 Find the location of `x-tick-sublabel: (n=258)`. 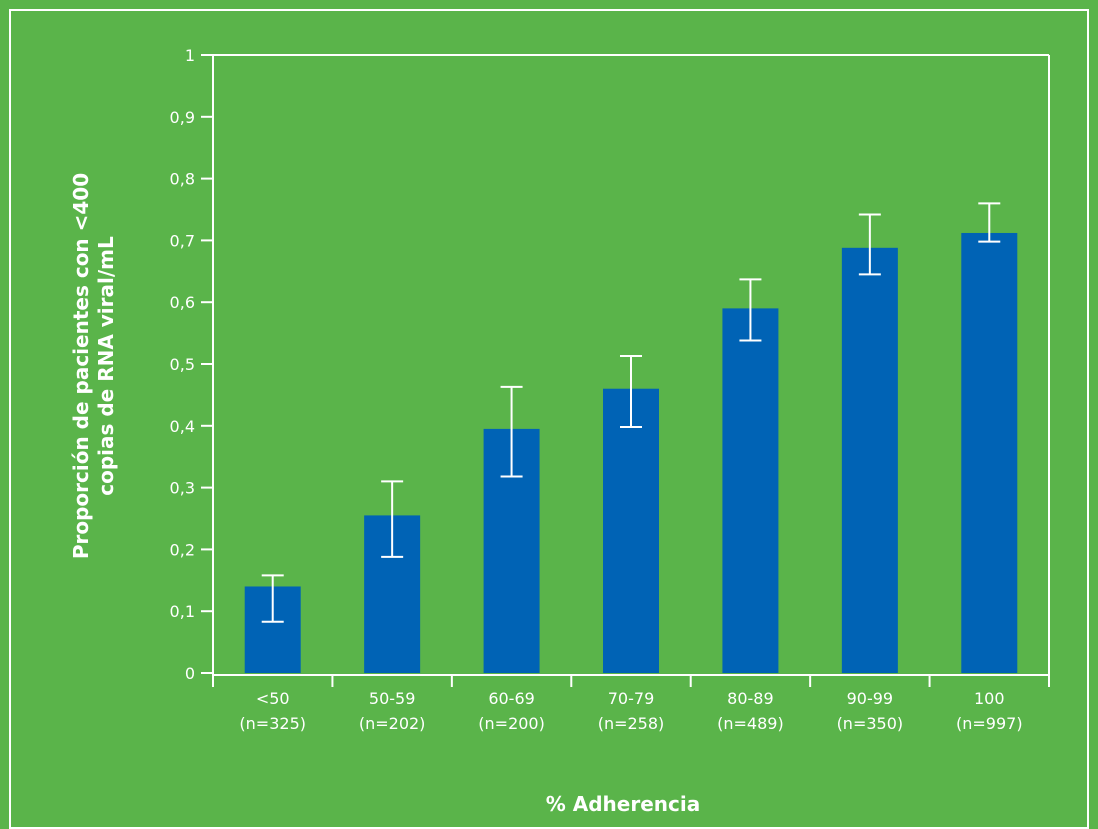

x-tick-sublabel: (n=258) is located at coordinates (631, 723).